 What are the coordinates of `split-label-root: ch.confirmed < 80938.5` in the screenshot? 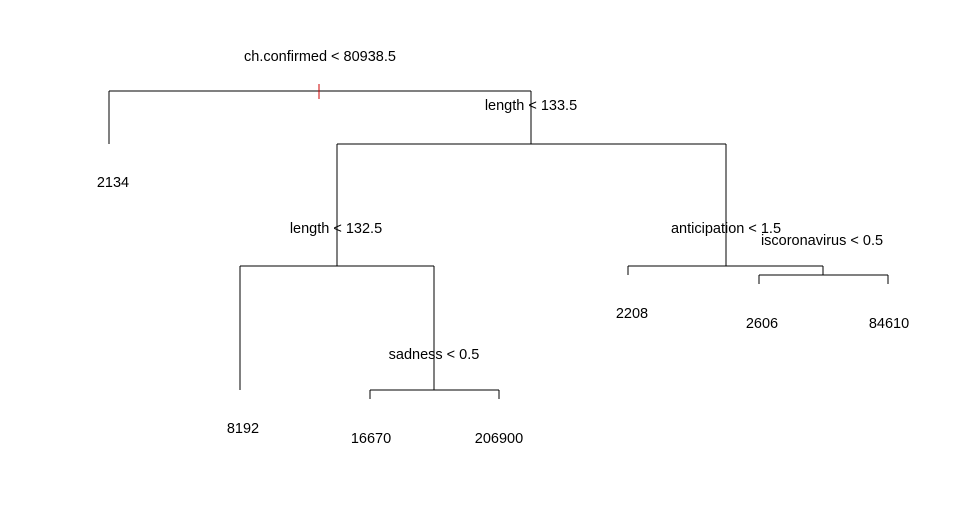 It's located at (320, 57).